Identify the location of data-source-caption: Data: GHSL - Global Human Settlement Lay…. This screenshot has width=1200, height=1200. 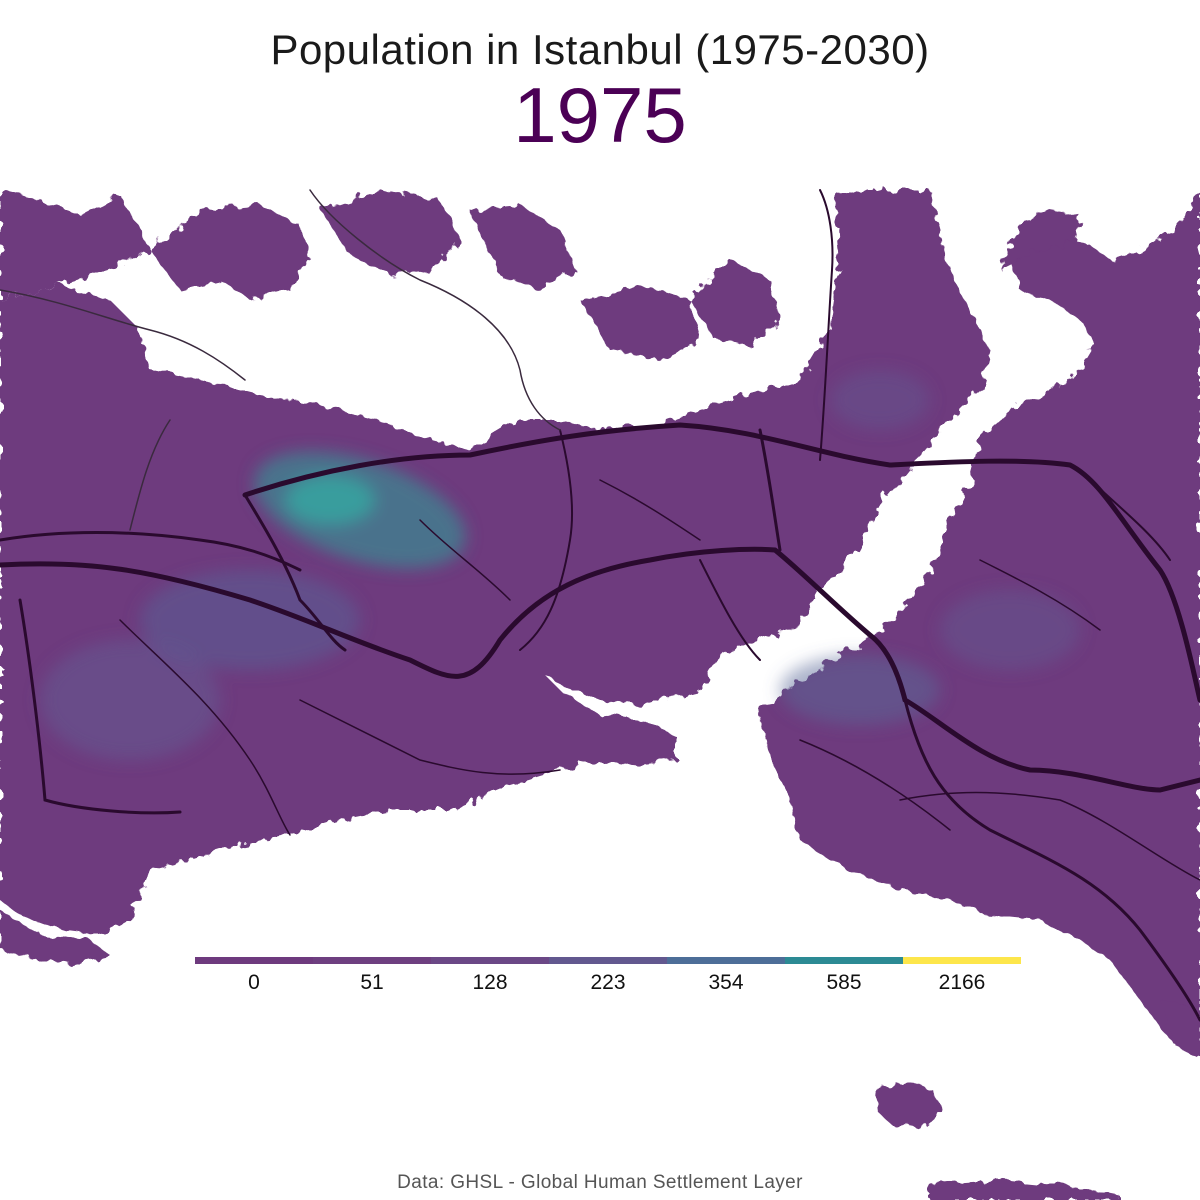
(600, 1182).